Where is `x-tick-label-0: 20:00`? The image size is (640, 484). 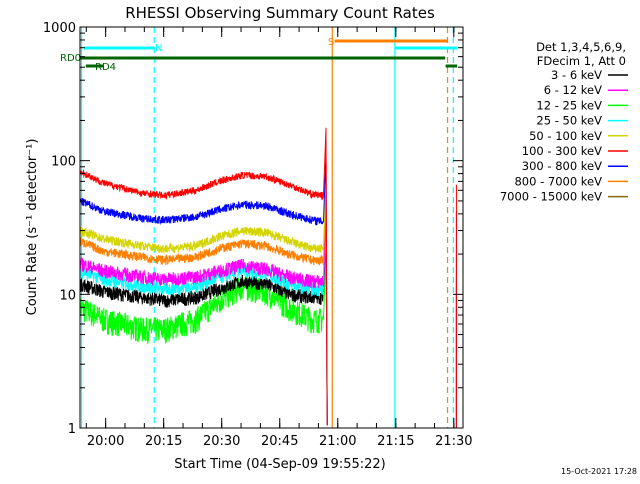
x-tick-label-0: 20:00 is located at coordinates (105, 441).